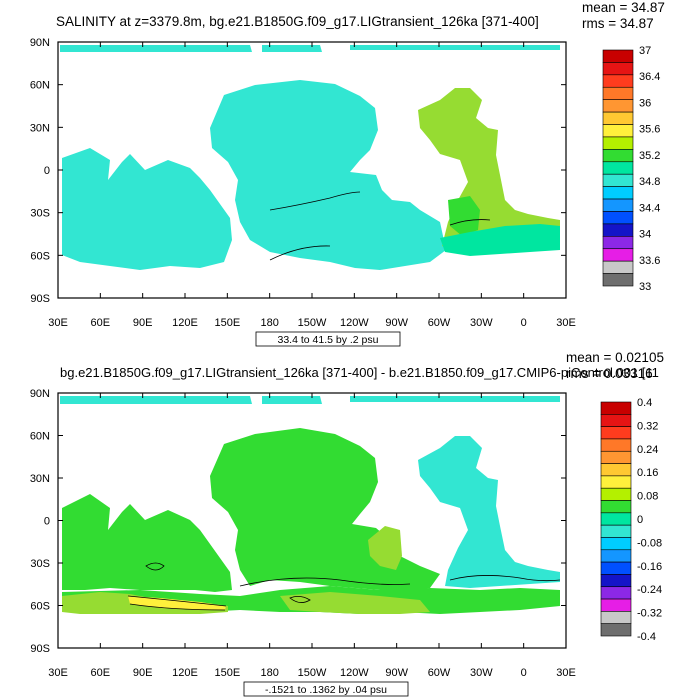  Describe the element at coordinates (645, 51) in the screenshot. I see `colorbar-label: 37` at that location.